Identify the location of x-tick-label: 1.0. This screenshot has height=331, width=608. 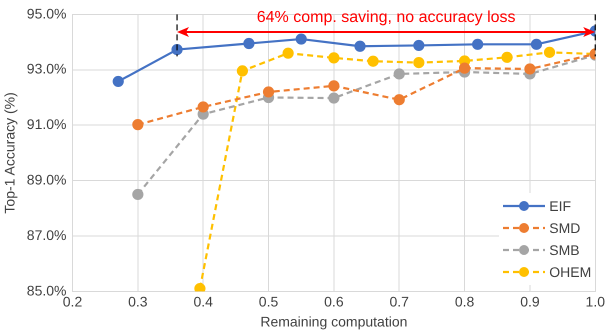
(596, 302).